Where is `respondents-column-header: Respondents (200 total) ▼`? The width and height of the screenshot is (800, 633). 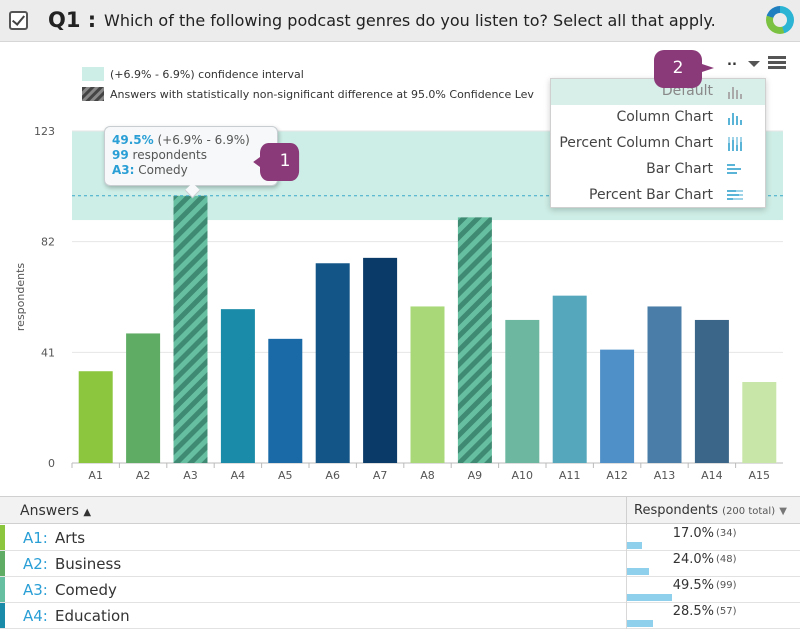 respondents-column-header: Respondents (200 total) ▼ is located at coordinates (710, 510).